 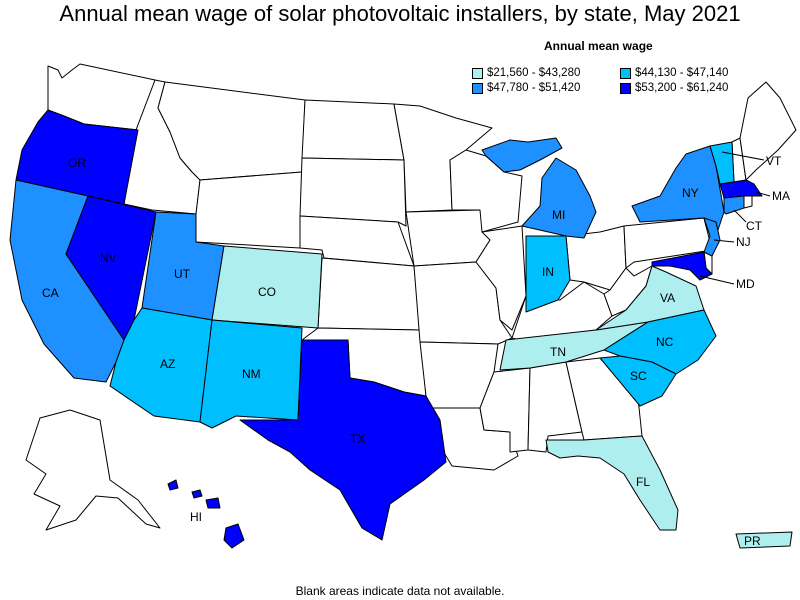 I want to click on state-IL, so click(x=501, y=278).